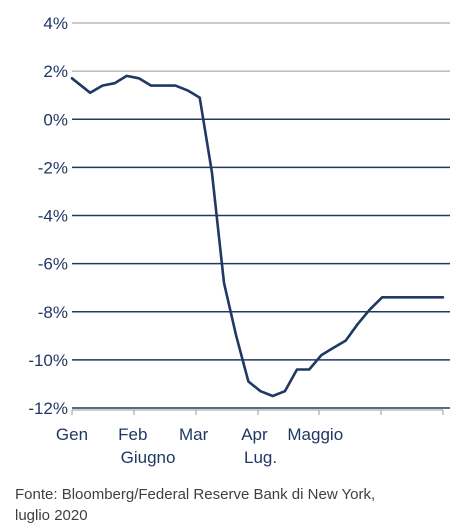 This screenshot has width=473, height=532. What do you see at coordinates (132, 434) in the screenshot?
I see `x-tick-label: Feb` at bounding box center [132, 434].